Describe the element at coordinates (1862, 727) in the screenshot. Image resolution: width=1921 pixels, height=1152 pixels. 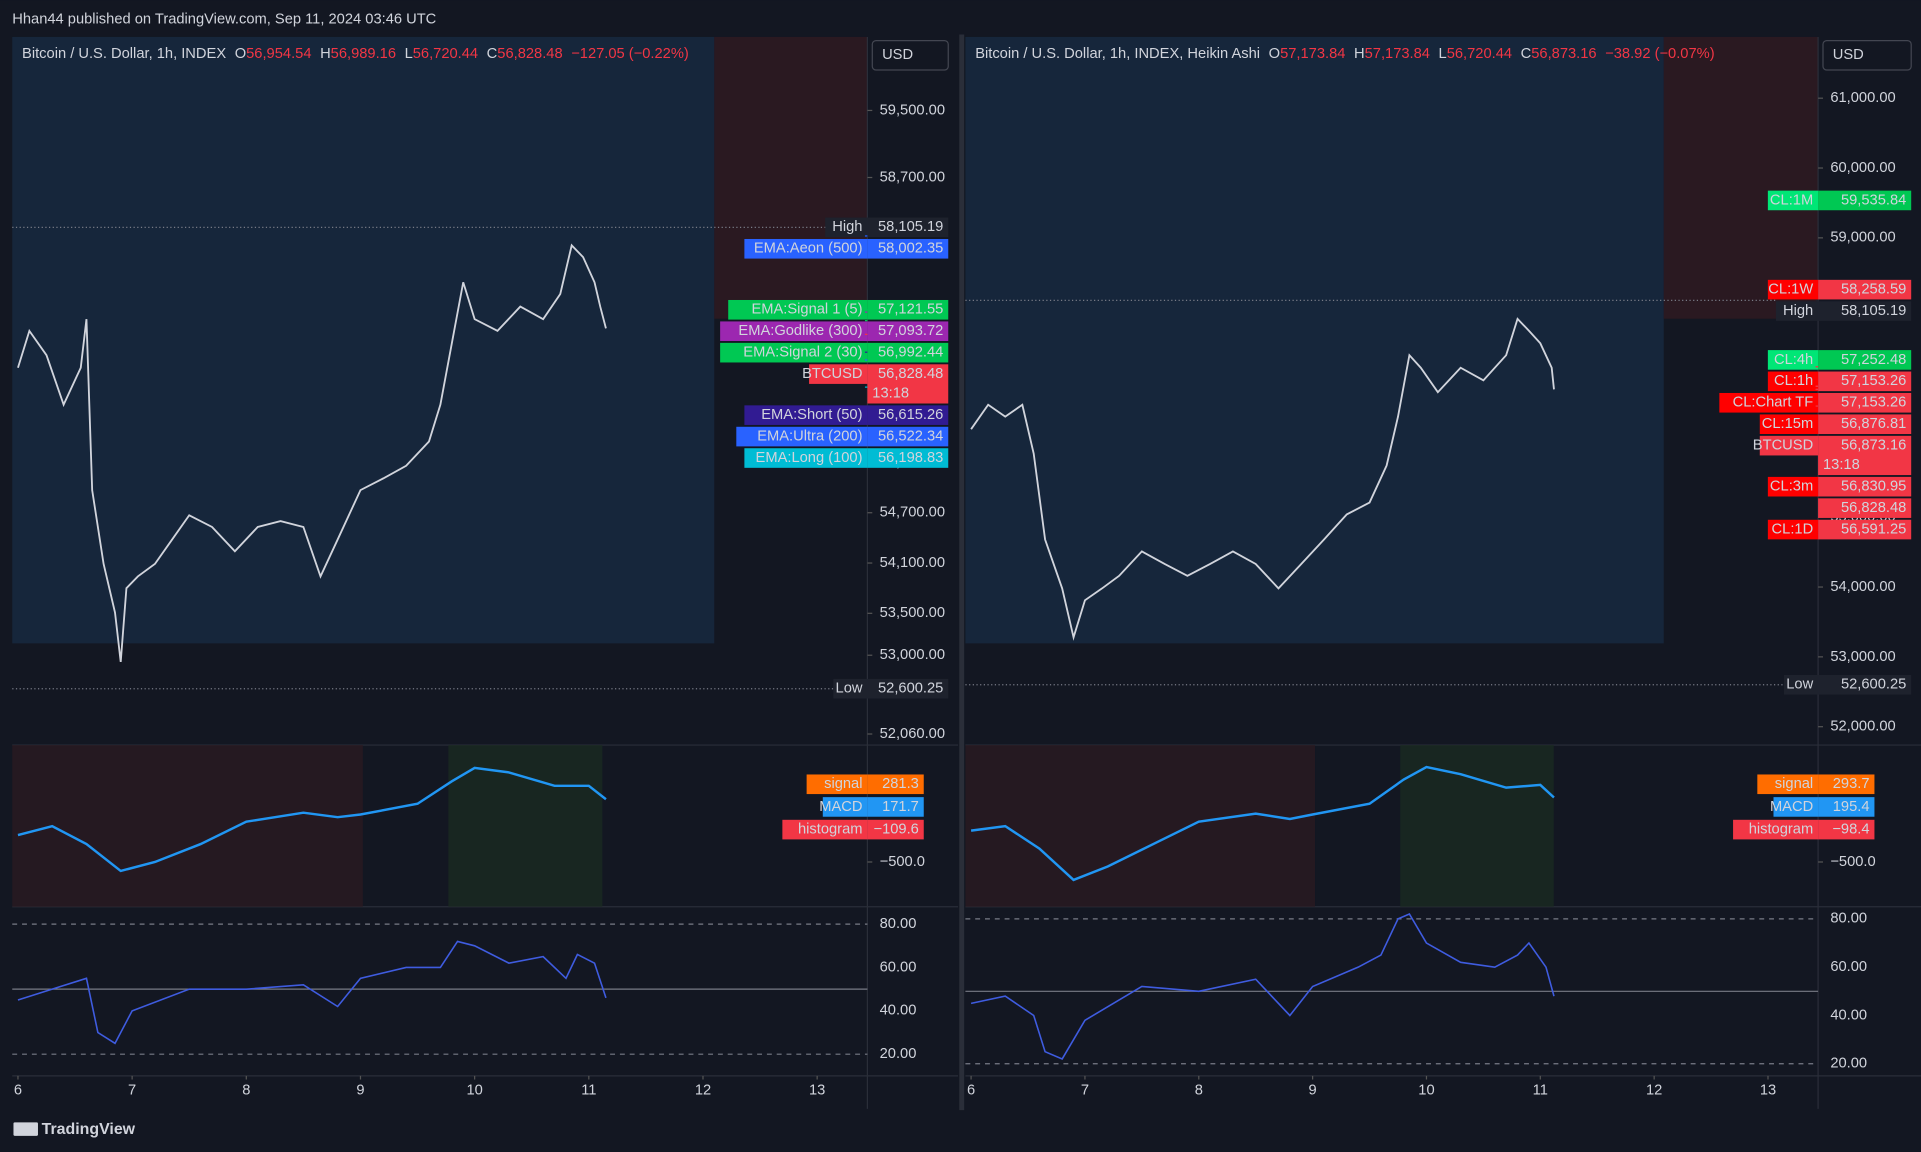
I see `y-tick-label: 52,000.00` at that location.